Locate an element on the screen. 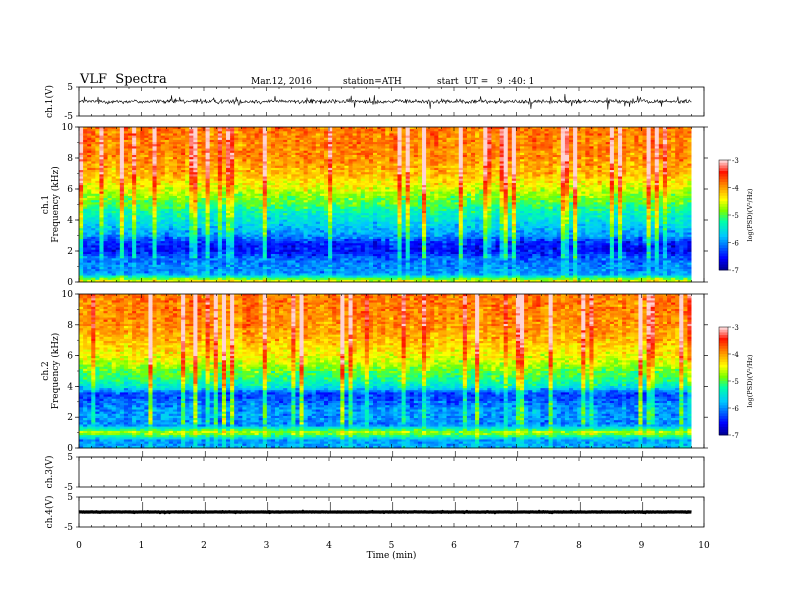 The width and height of the screenshot is (792, 612). xtick-label: 3 is located at coordinates (267, 546).